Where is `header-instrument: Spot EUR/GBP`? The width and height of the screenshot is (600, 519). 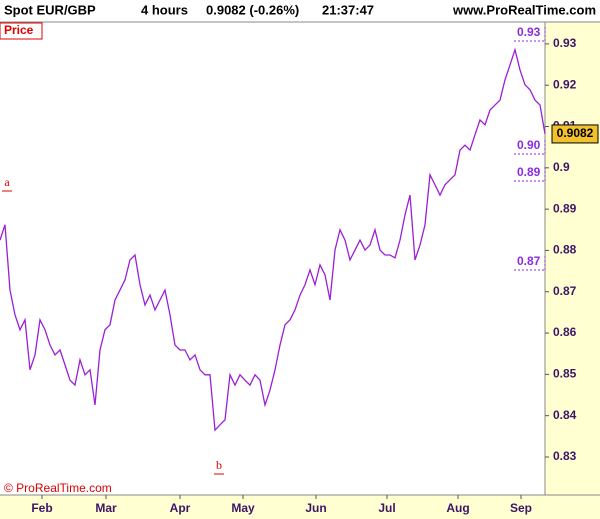 header-instrument: Spot EUR/GBP is located at coordinates (50, 9).